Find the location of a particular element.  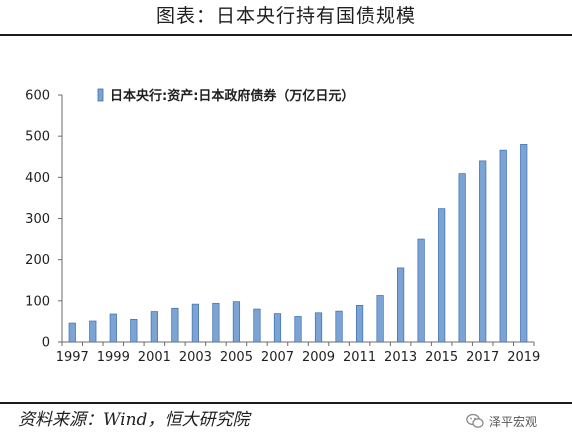

figure-title: 图表：日本央行持有国债规模 is located at coordinates (285, 16).